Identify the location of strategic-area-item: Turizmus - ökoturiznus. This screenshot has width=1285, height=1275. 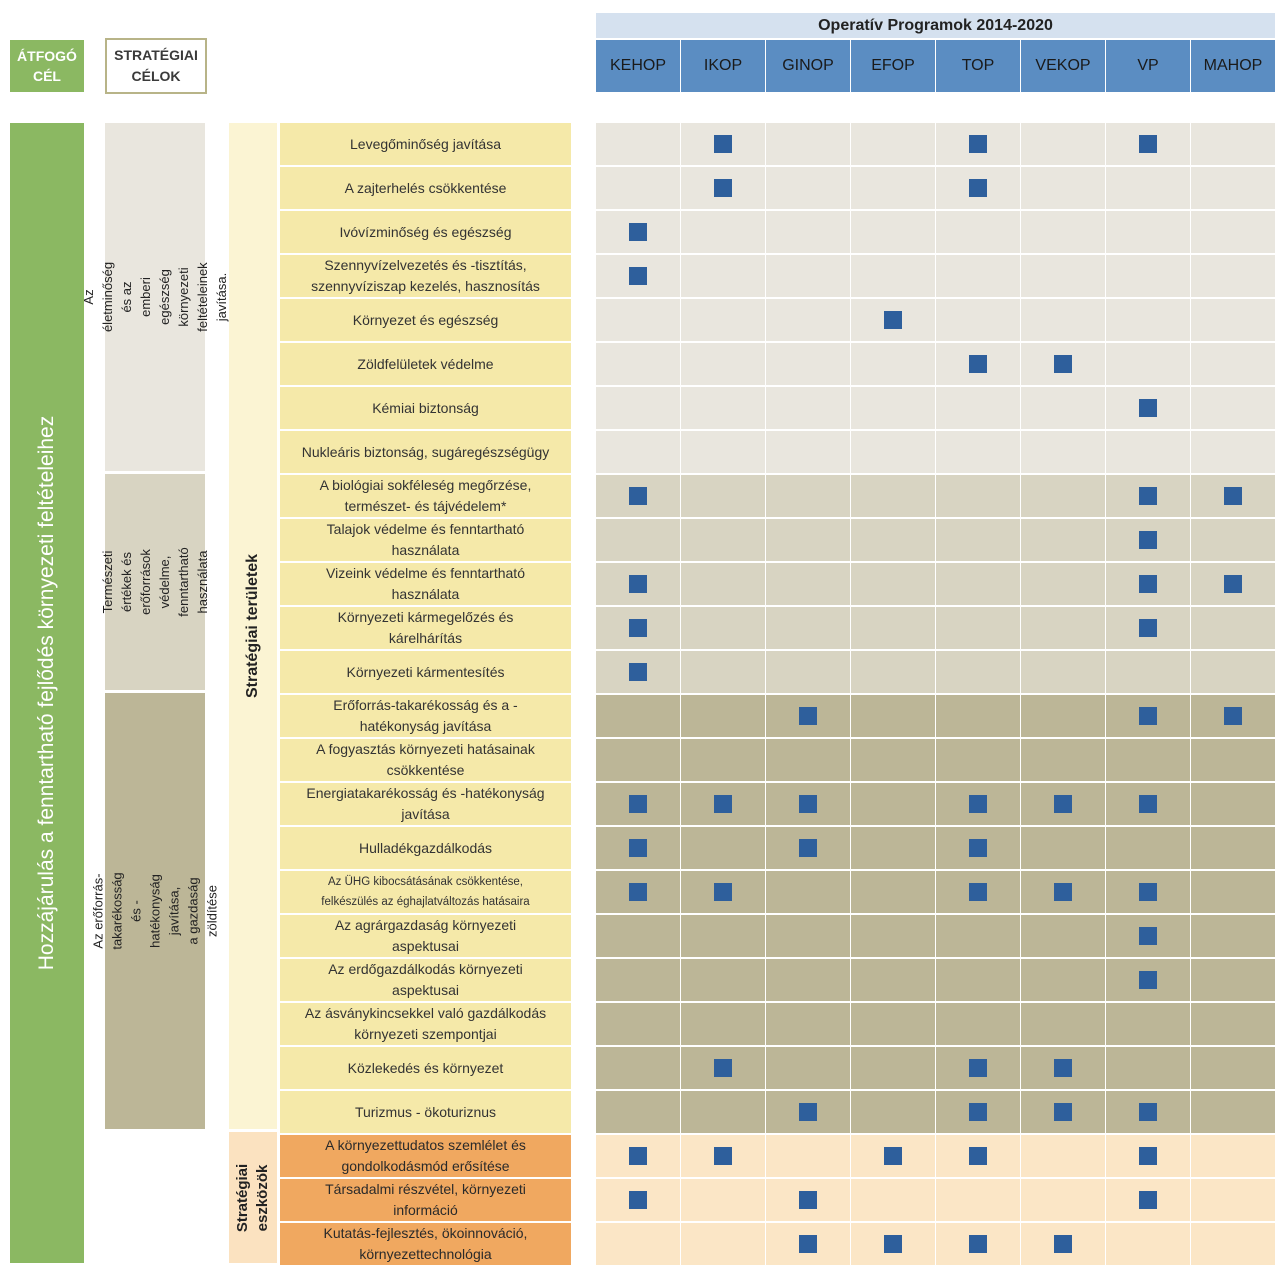
(425, 1112).